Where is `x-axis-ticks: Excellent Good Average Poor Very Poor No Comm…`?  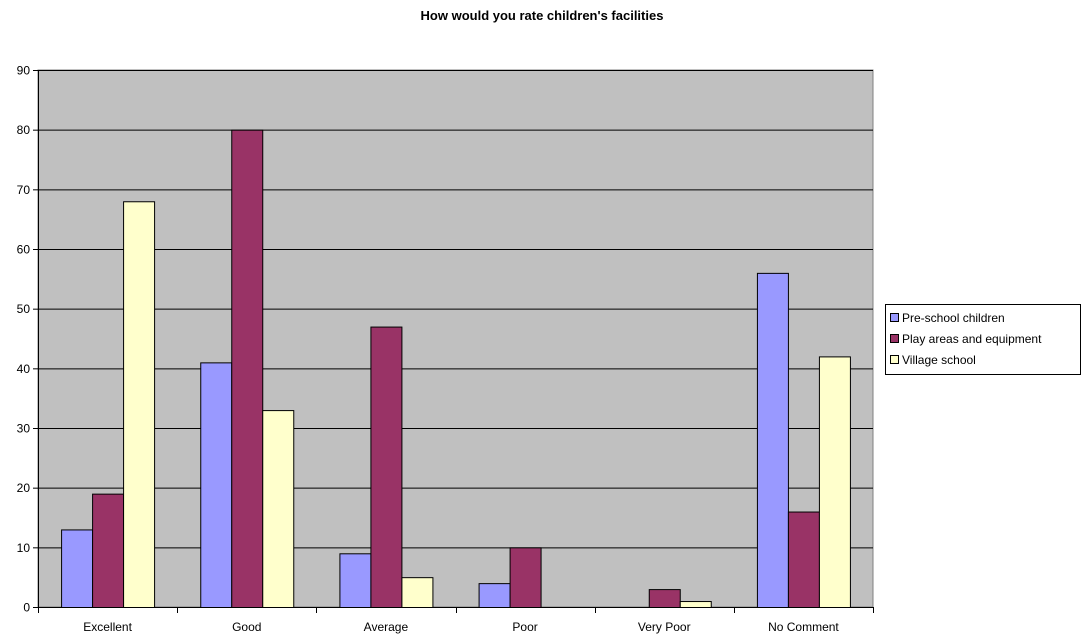
x-axis-ticks: Excellent Good Average Poor Very Poor No Comm… is located at coordinates (456, 620).